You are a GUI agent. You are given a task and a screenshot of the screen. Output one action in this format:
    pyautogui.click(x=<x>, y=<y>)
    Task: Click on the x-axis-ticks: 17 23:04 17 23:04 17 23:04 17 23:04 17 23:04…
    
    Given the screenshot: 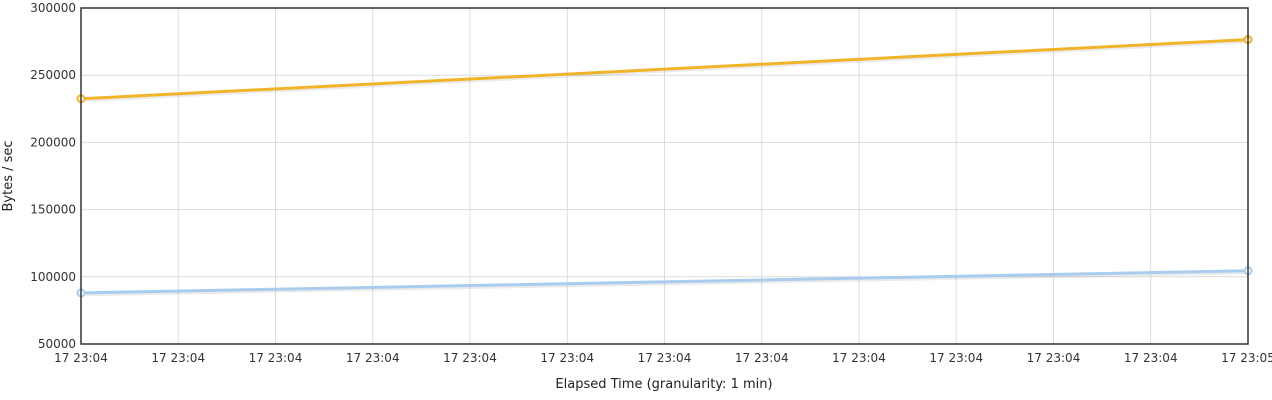 What is the action you would take?
    pyautogui.click(x=663, y=358)
    